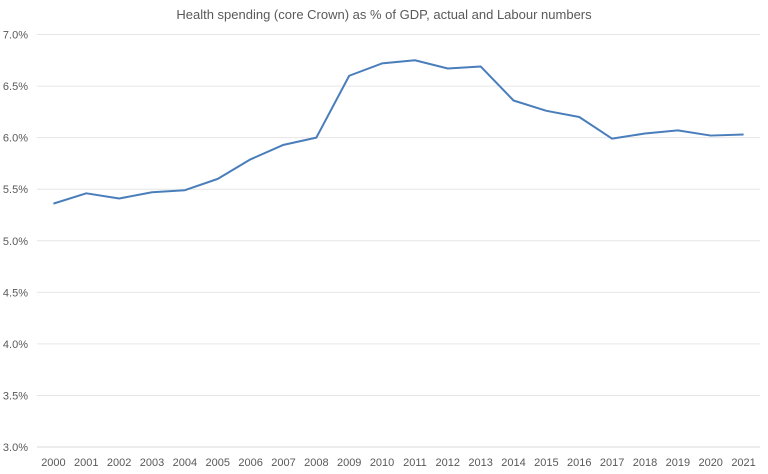 The height and width of the screenshot is (474, 768). Describe the element at coordinates (743, 463) in the screenshot. I see `x-tick-label: 2021` at that location.